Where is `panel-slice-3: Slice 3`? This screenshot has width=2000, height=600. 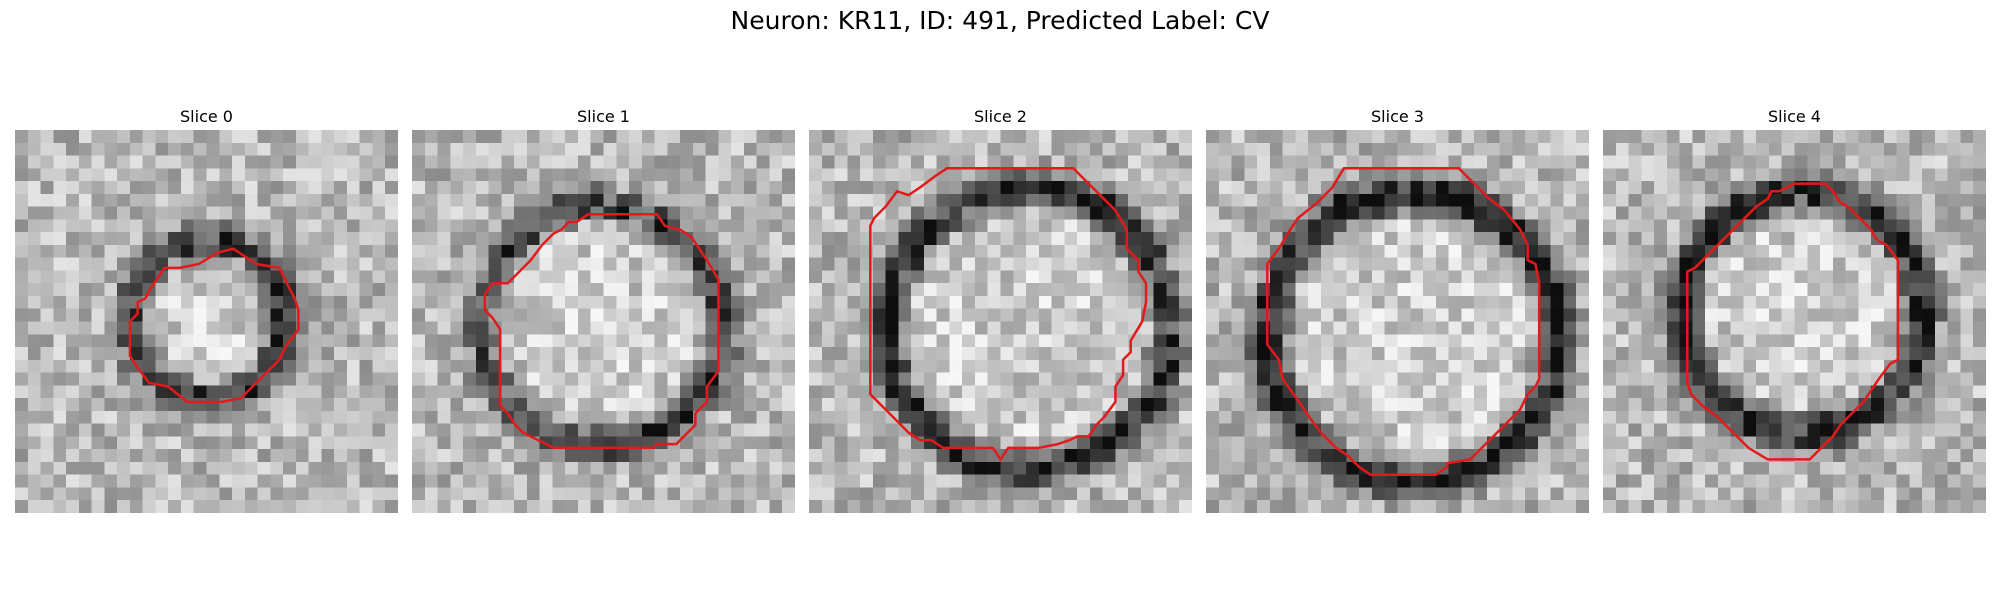
panel-slice-3: Slice 3 is located at coordinates (1397, 308).